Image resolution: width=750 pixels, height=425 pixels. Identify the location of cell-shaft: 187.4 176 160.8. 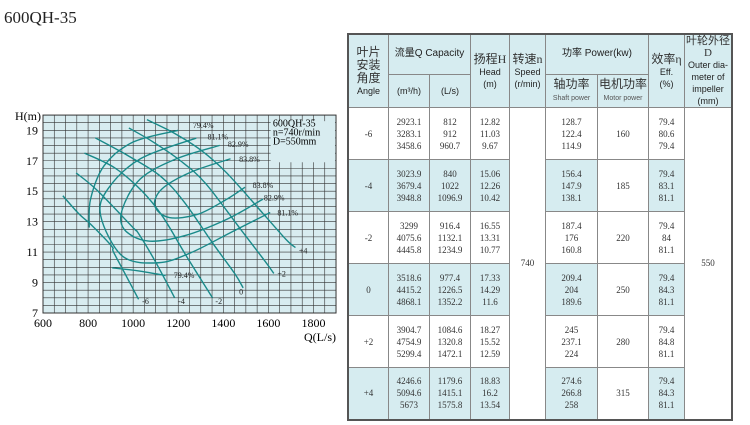
(571, 237).